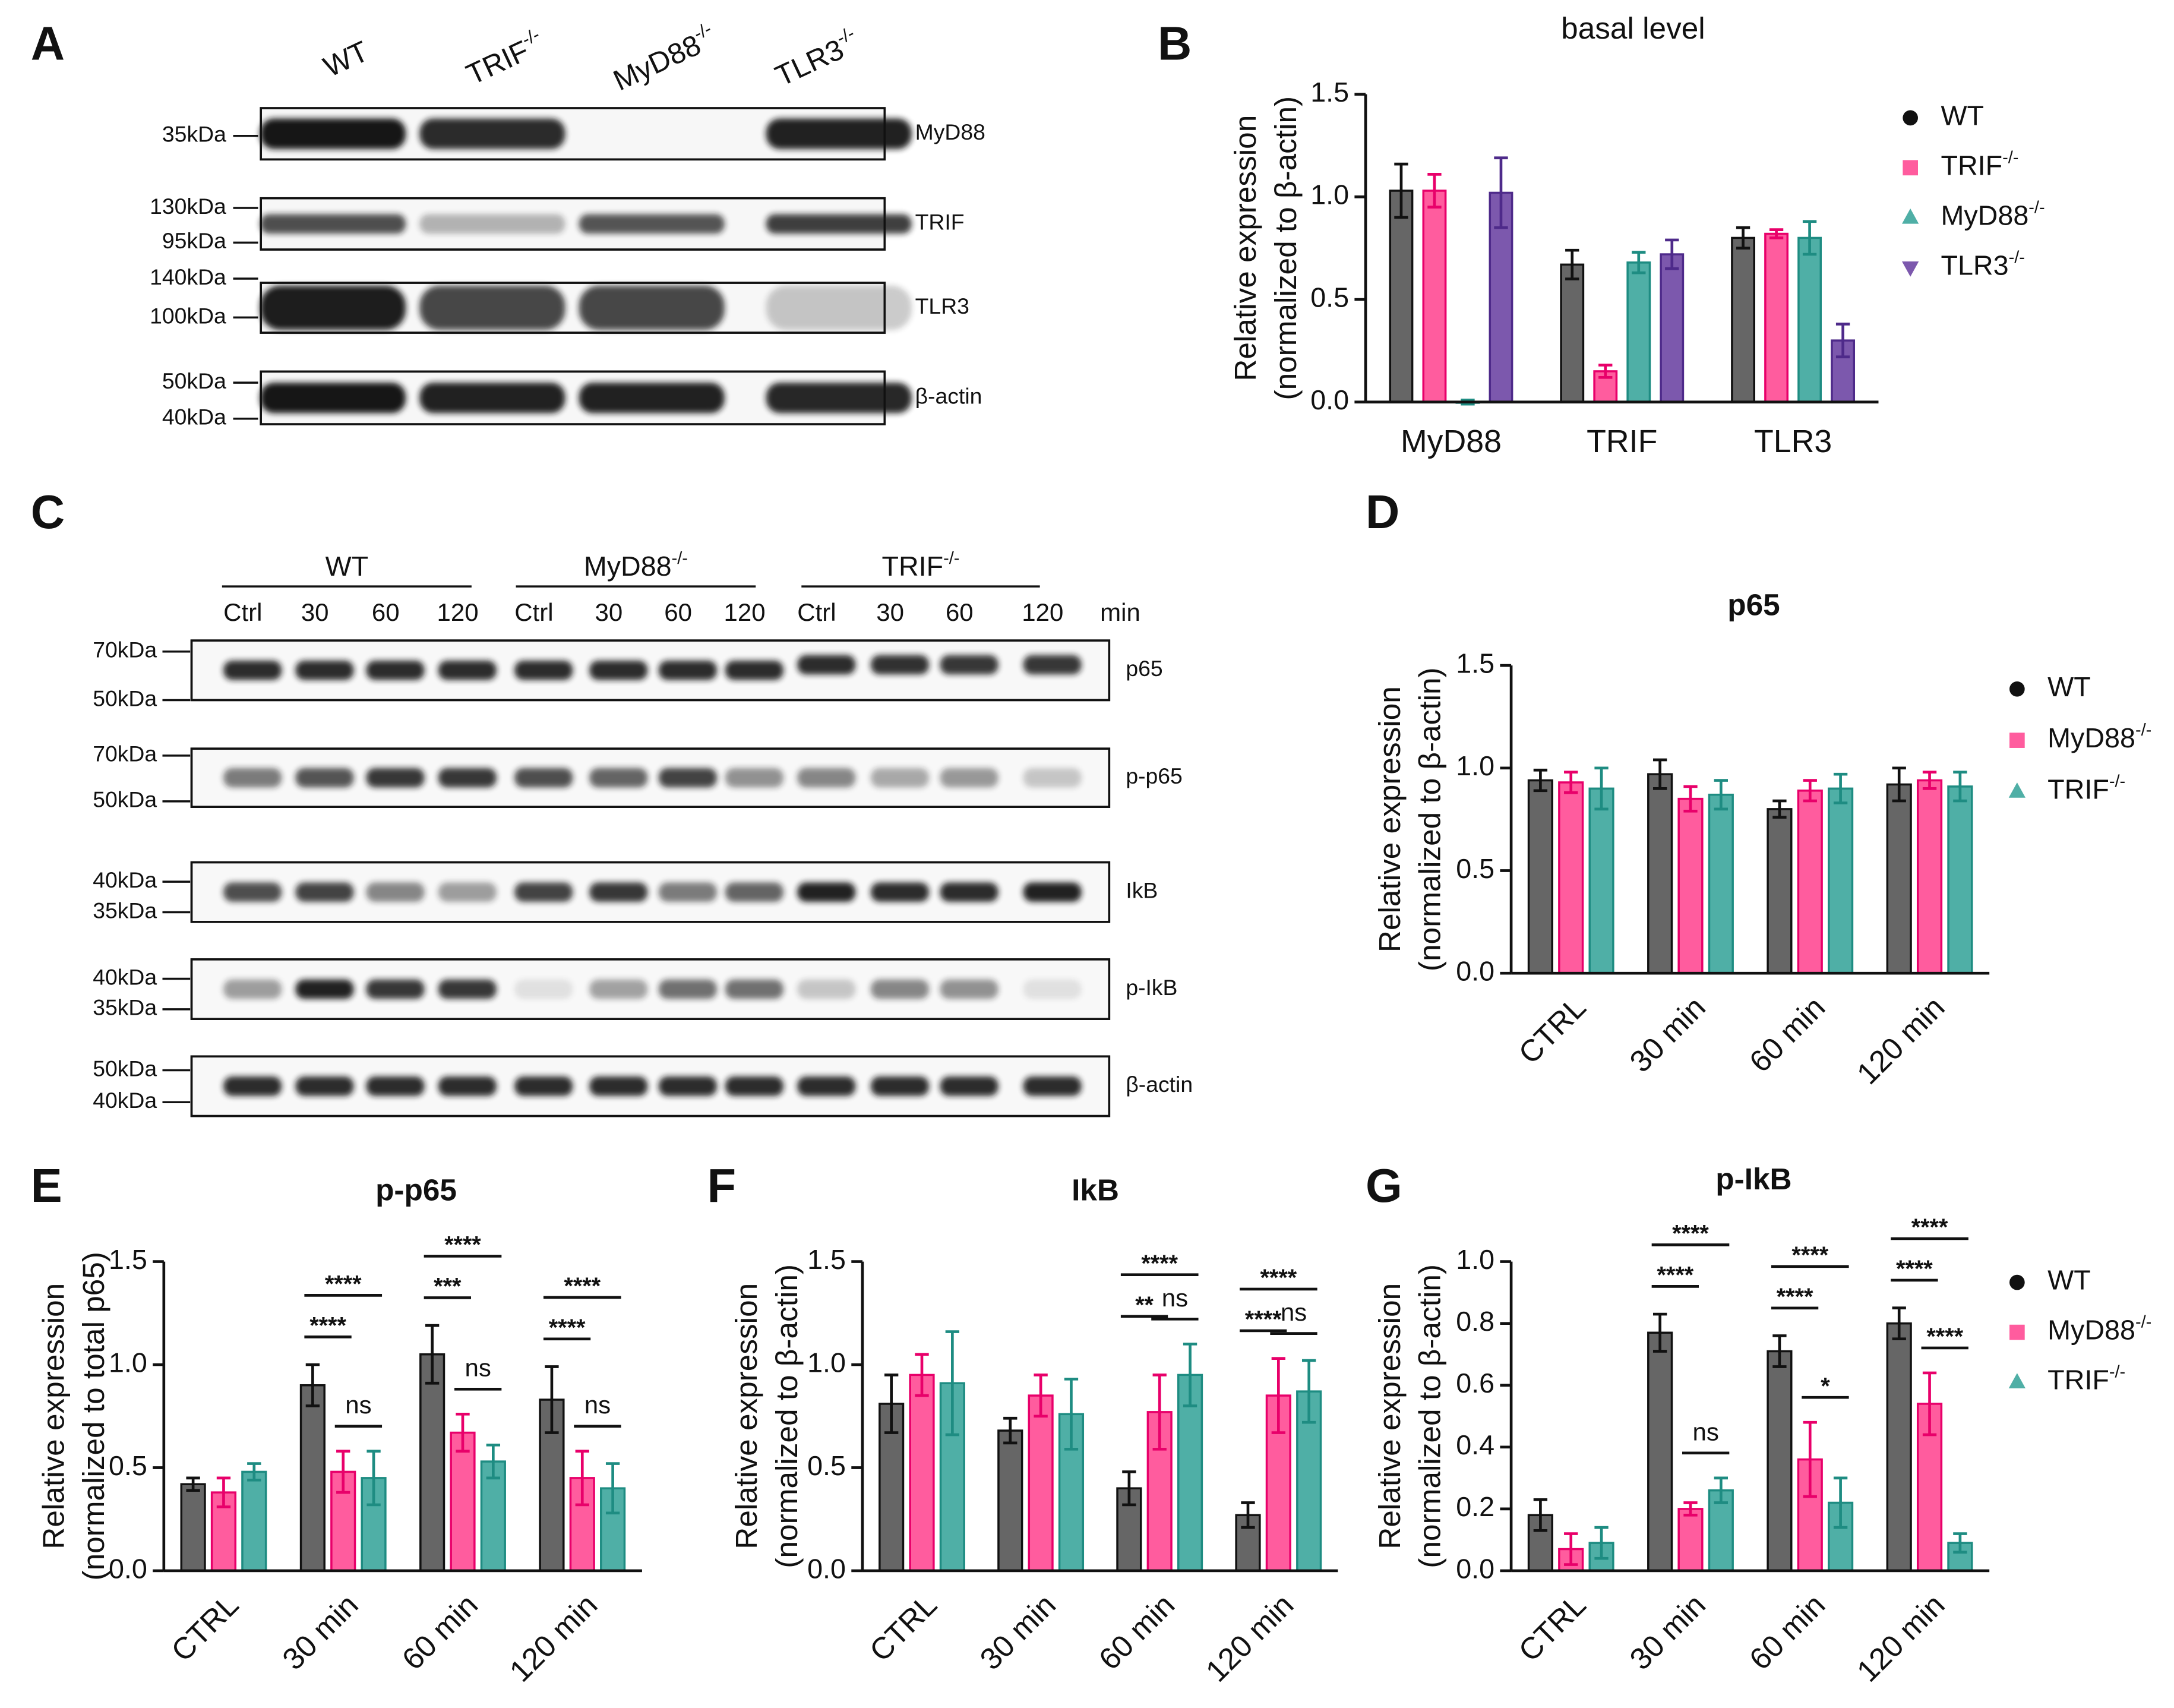 This screenshot has height=1708, width=2174. Describe the element at coordinates (1754, 605) in the screenshot. I see `chart-title: p65` at that location.